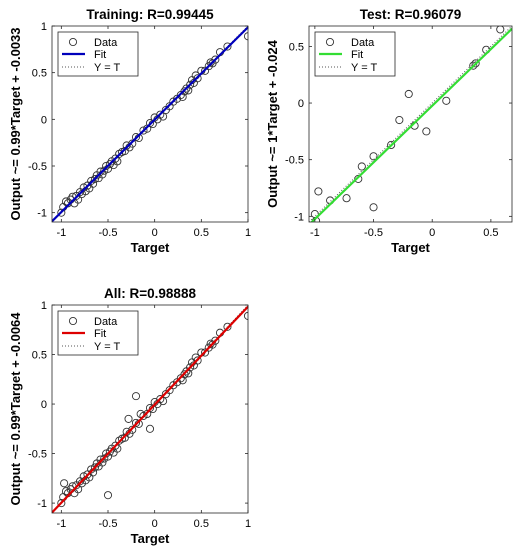 Image resolution: width=519 pixels, height=550 pixels. Describe the element at coordinates (272, 123) in the screenshot. I see `y-axis-label: Output ~= 1*Target + -0.024` at that location.